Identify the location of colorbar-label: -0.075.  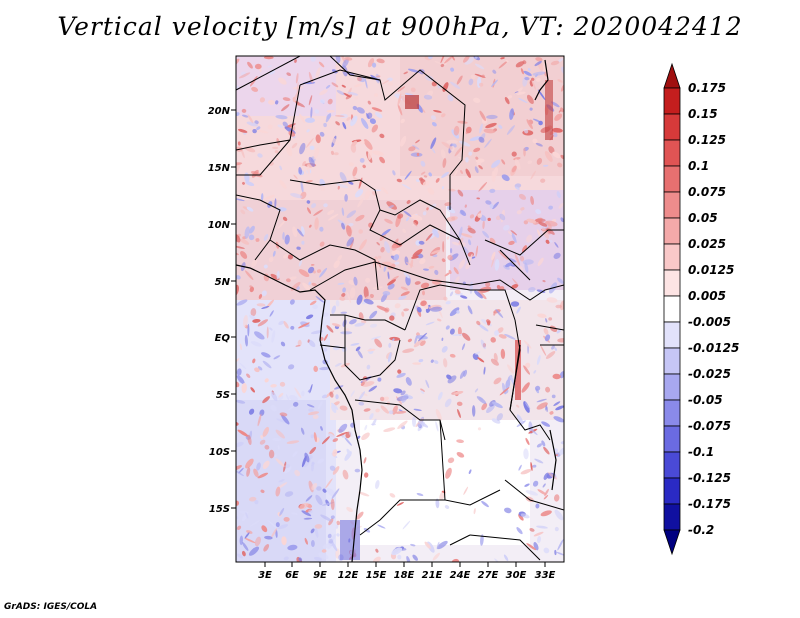
(709, 426).